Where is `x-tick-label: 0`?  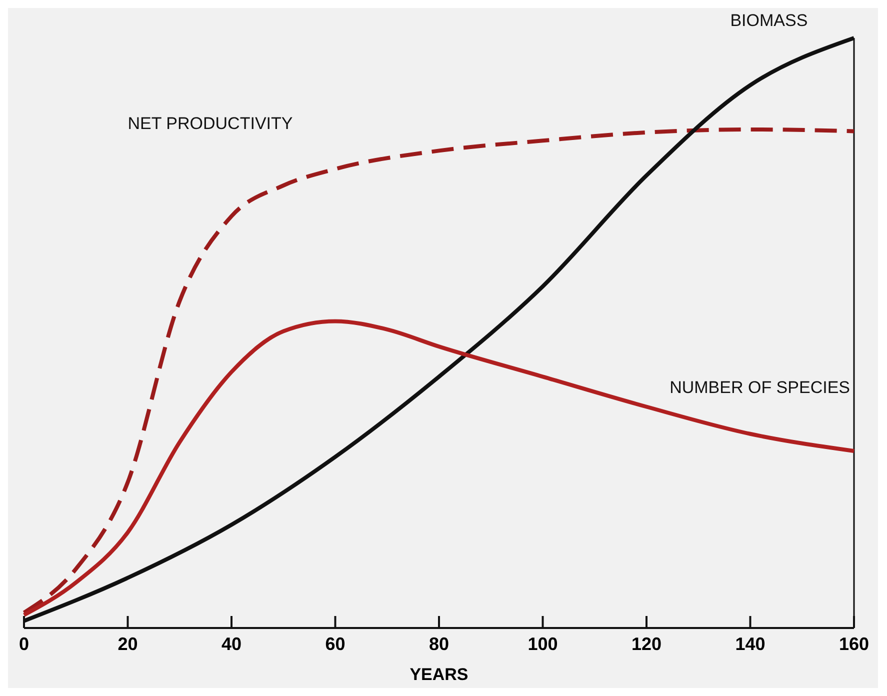 x-tick-label: 0 is located at coordinates (24, 644).